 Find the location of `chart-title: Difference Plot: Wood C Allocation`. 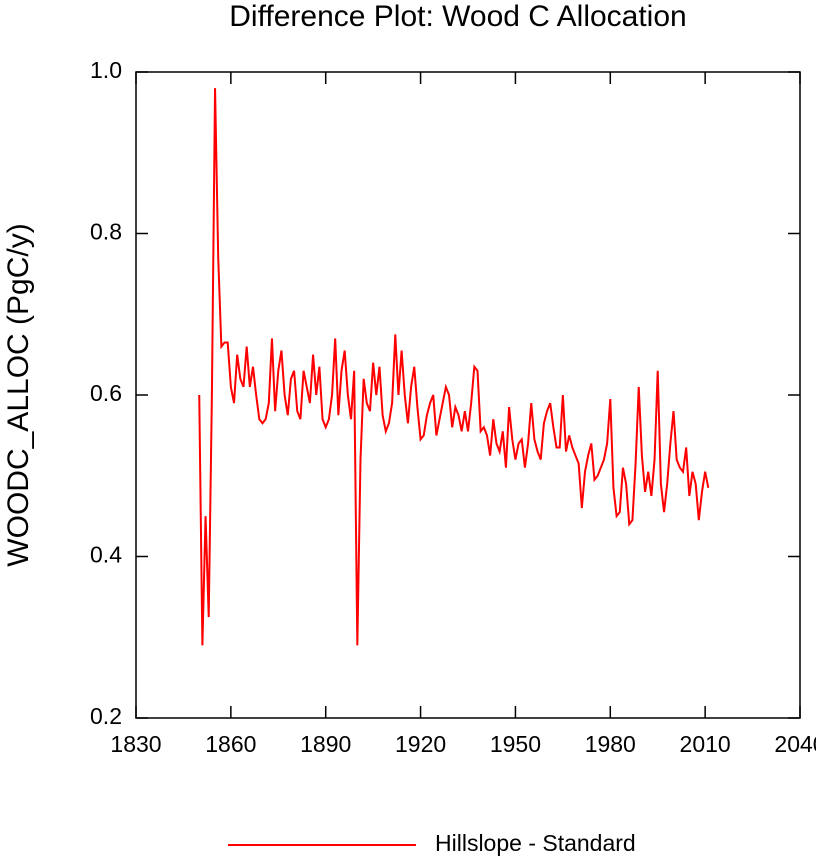

chart-title: Difference Plot: Wood C Allocation is located at coordinates (457, 16).